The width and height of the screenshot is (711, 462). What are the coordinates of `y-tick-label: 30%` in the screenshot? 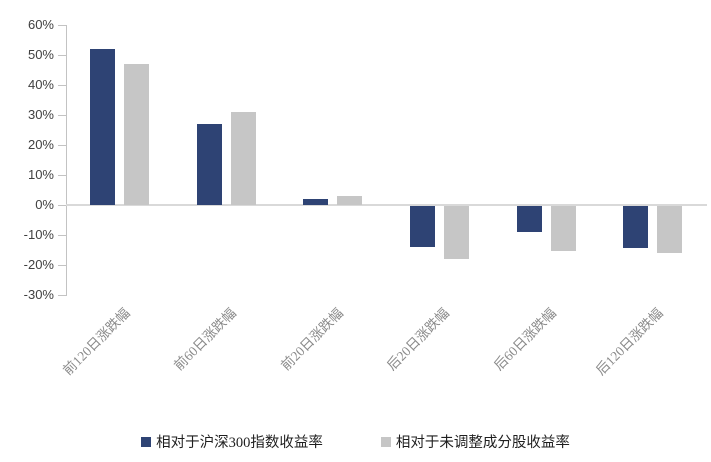 It's located at (40, 114).